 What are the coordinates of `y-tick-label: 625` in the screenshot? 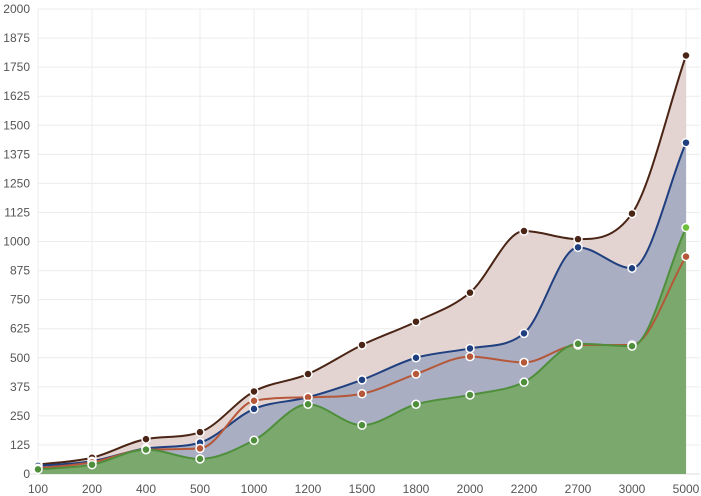 It's located at (20, 329).